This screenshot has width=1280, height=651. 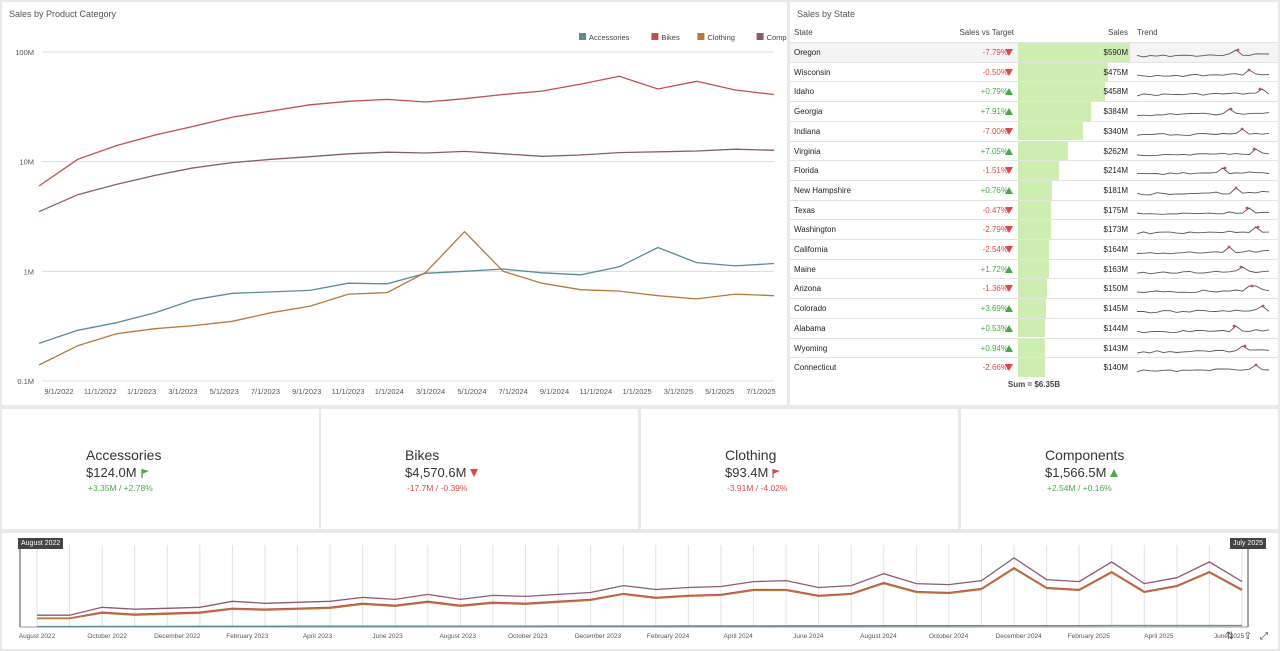 What do you see at coordinates (995, 249) in the screenshot?
I see `sales-vs-target-value: -2.54%` at bounding box center [995, 249].